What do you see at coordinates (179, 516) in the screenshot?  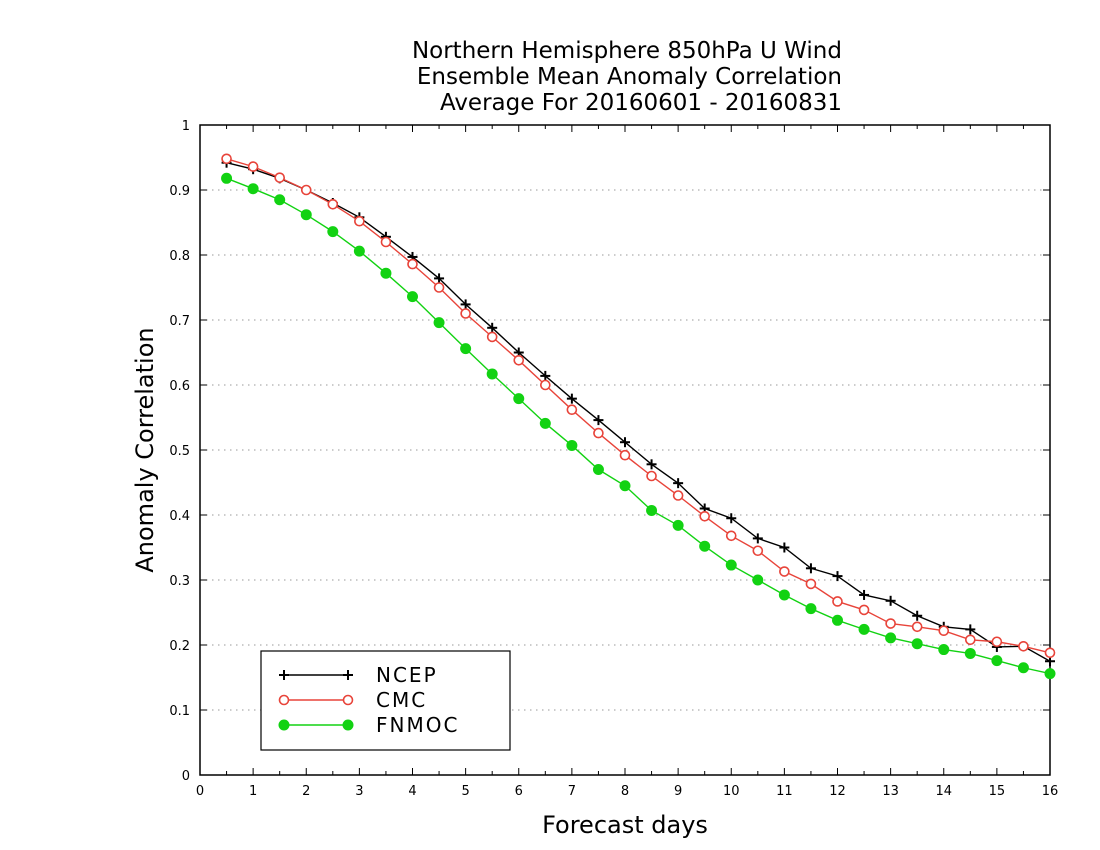 I see `y-tick-label: 0.4` at bounding box center [179, 516].